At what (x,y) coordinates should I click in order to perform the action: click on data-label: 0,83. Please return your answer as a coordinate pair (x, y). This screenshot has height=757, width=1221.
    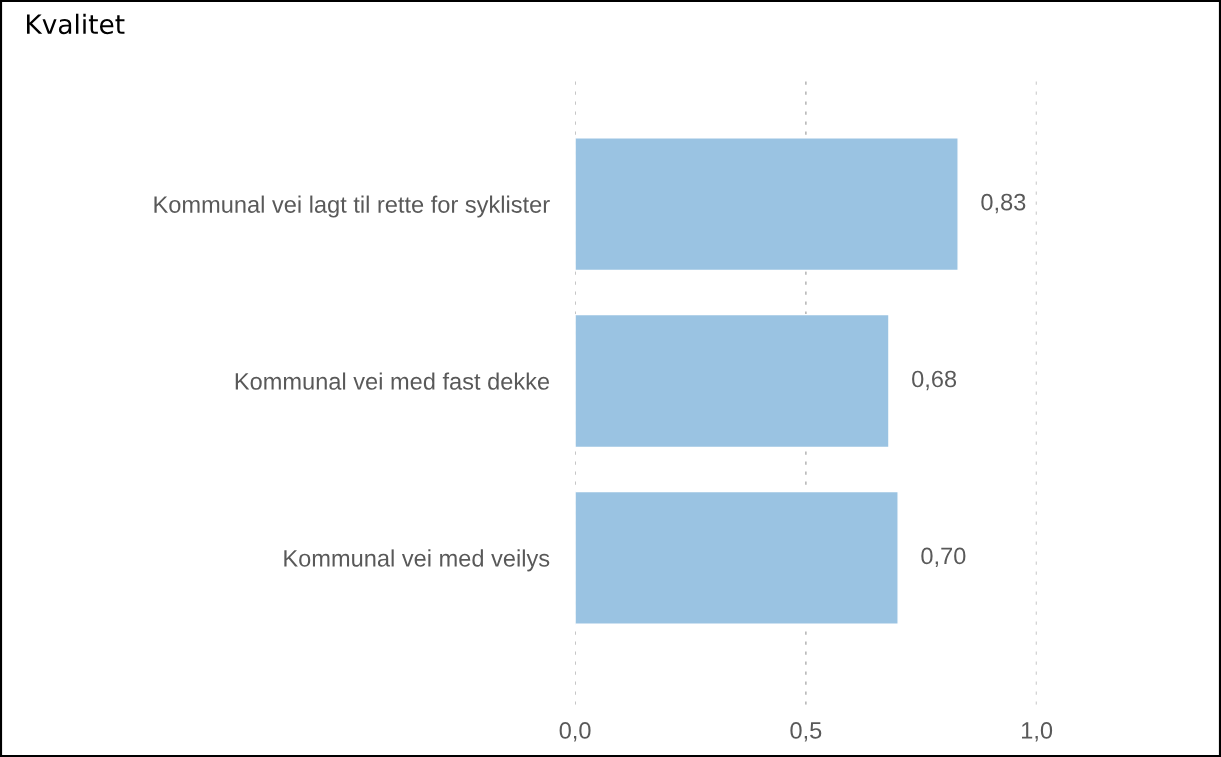
    Looking at the image, I should click on (1003, 203).